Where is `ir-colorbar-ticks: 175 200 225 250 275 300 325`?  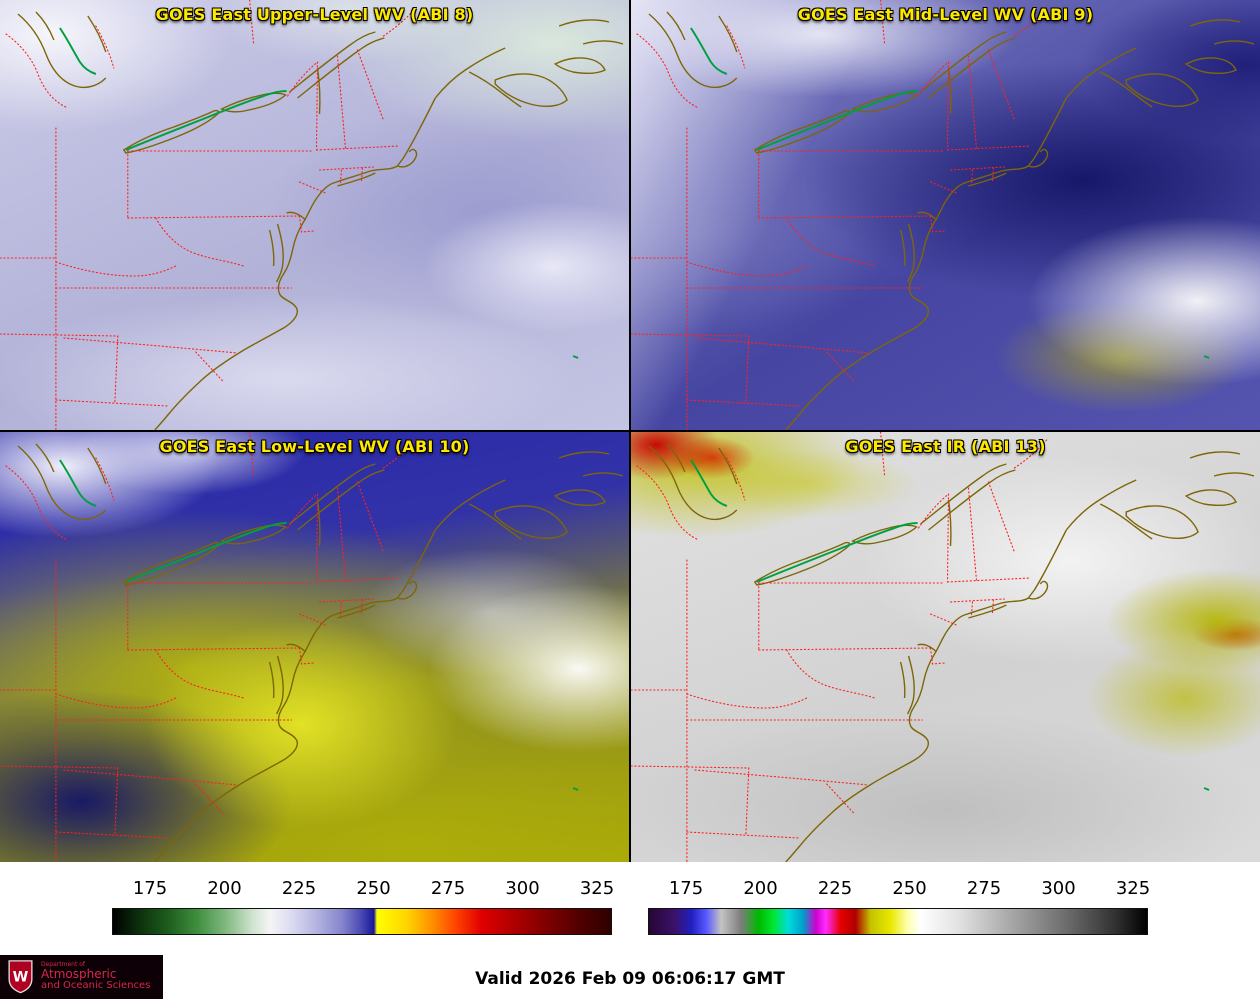 ir-colorbar-ticks: 175 200 225 250 275 300 325 is located at coordinates (899, 891).